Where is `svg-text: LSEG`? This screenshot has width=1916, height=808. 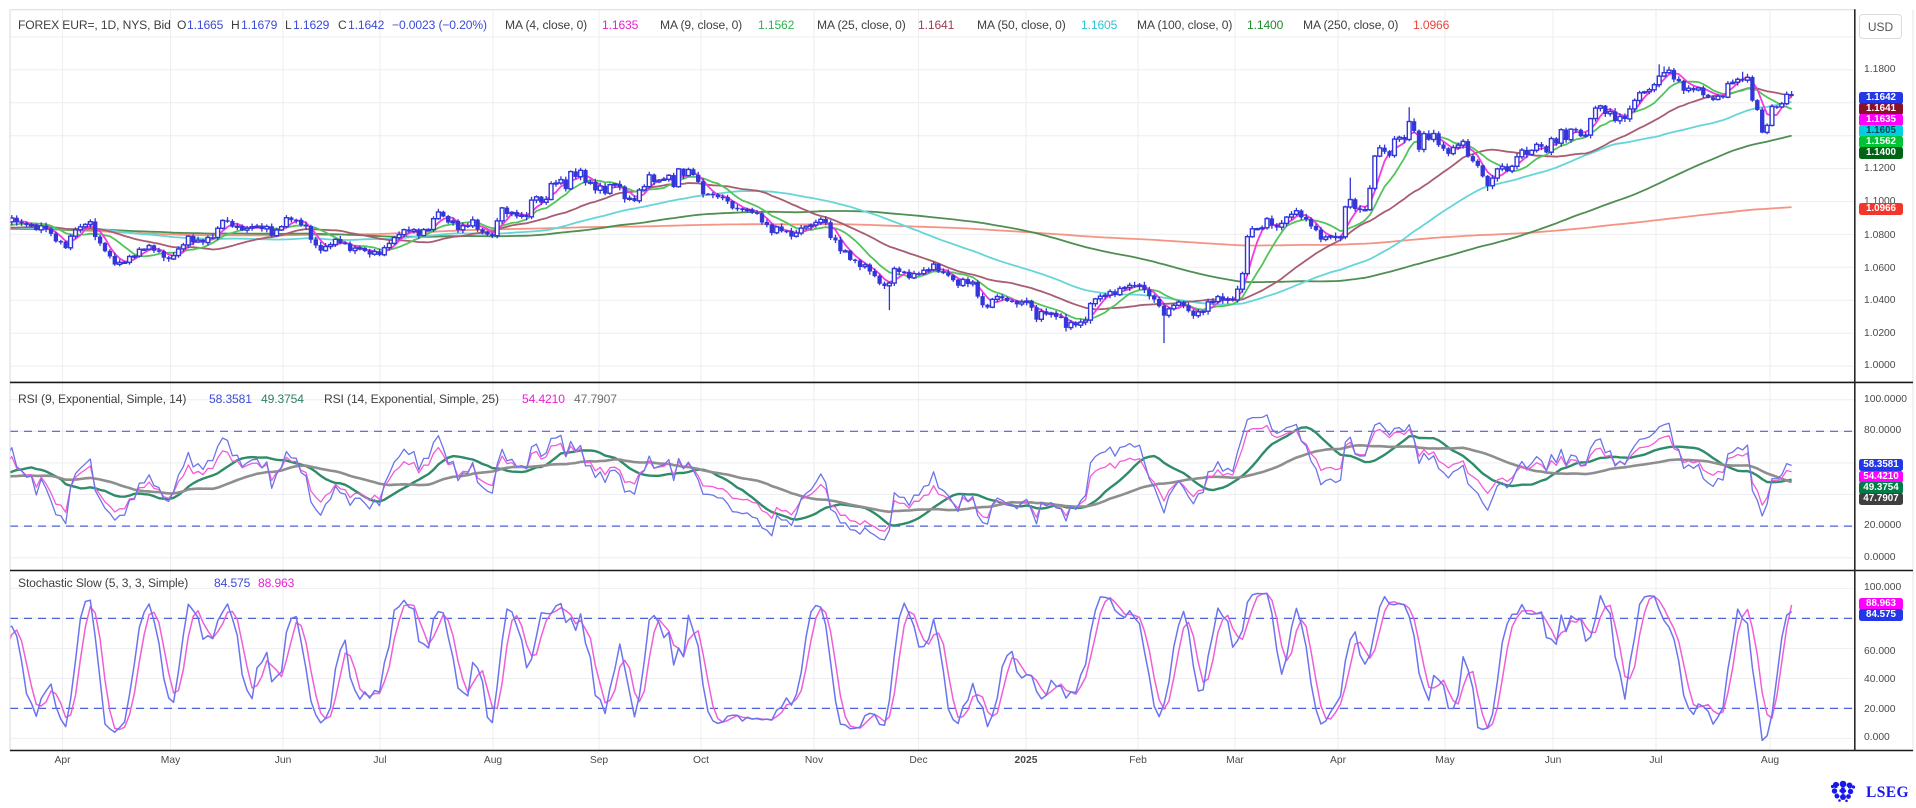 svg-text: LSEG is located at coordinates (1887, 792).